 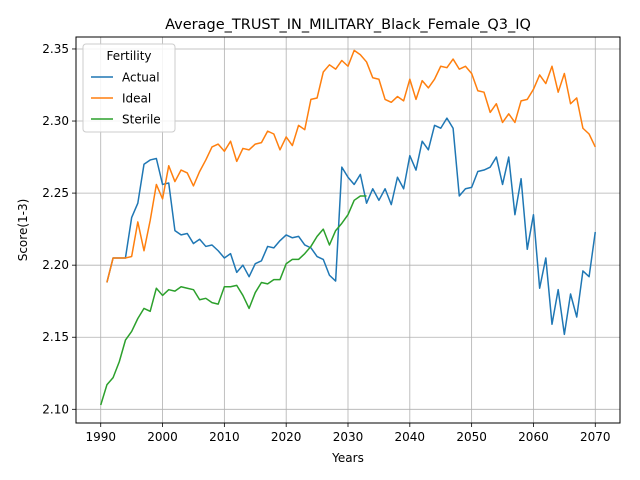 What do you see at coordinates (141, 78) in the screenshot?
I see `legend-label-actual: Actual` at bounding box center [141, 78].